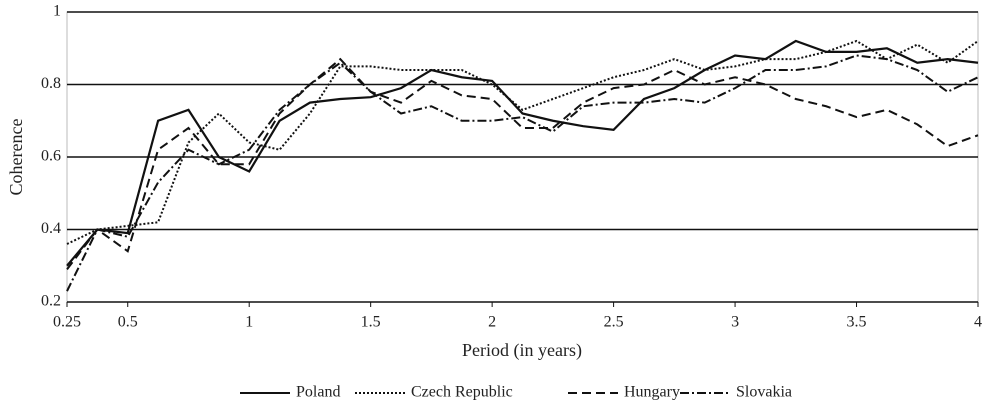  I want to click on x-tick-label: 0.25, so click(67, 322).